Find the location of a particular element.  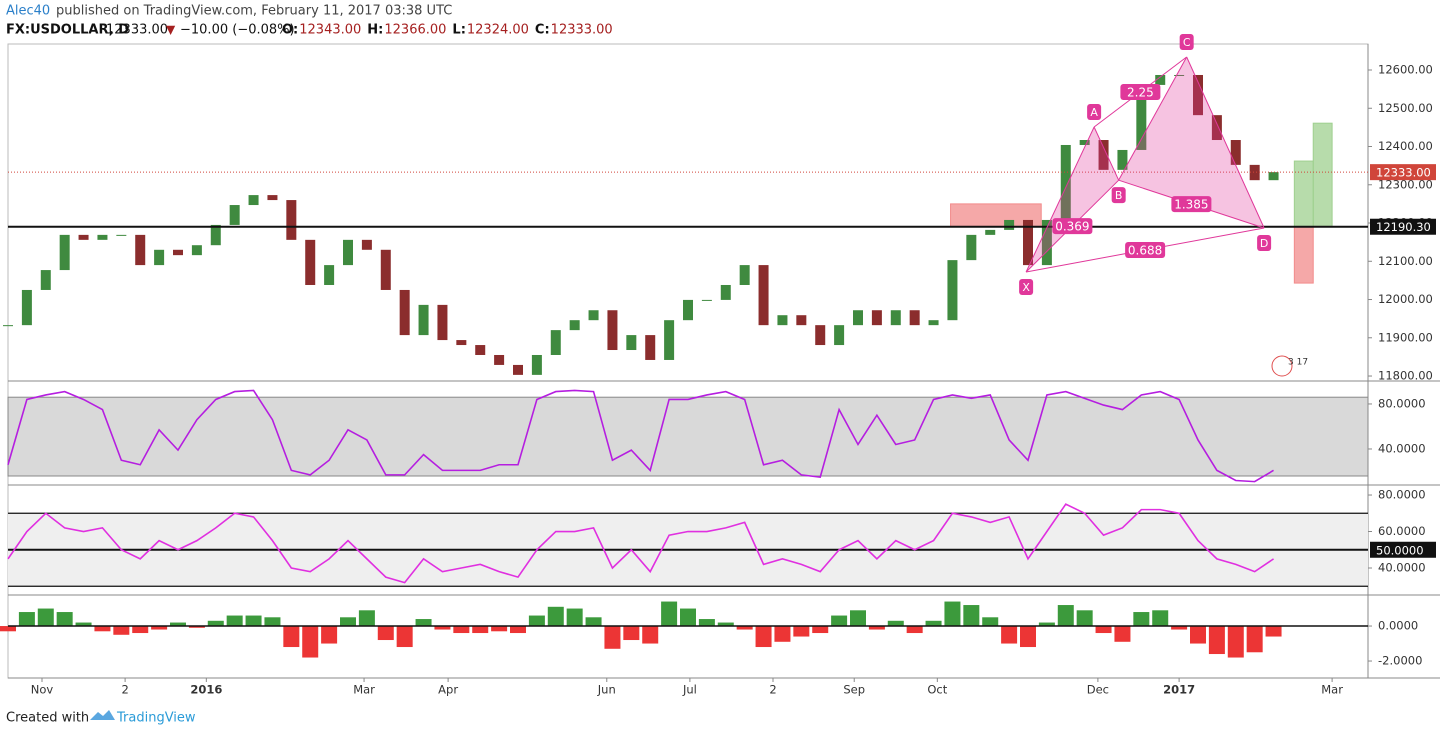

ratio-label: 1.385 is located at coordinates (1191, 205).